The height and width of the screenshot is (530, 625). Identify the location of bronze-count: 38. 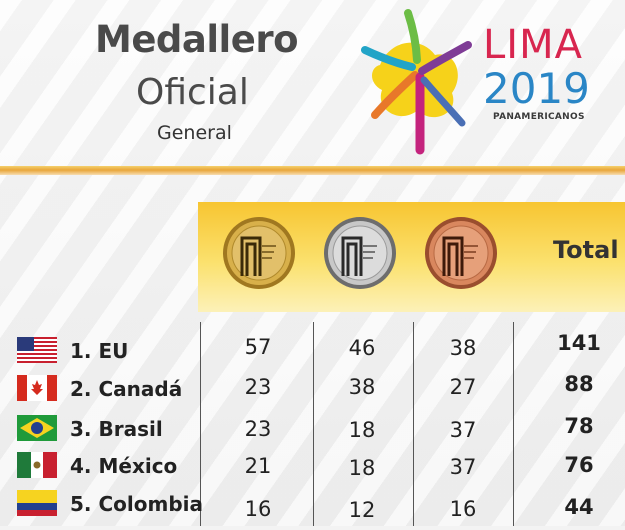
(463, 348).